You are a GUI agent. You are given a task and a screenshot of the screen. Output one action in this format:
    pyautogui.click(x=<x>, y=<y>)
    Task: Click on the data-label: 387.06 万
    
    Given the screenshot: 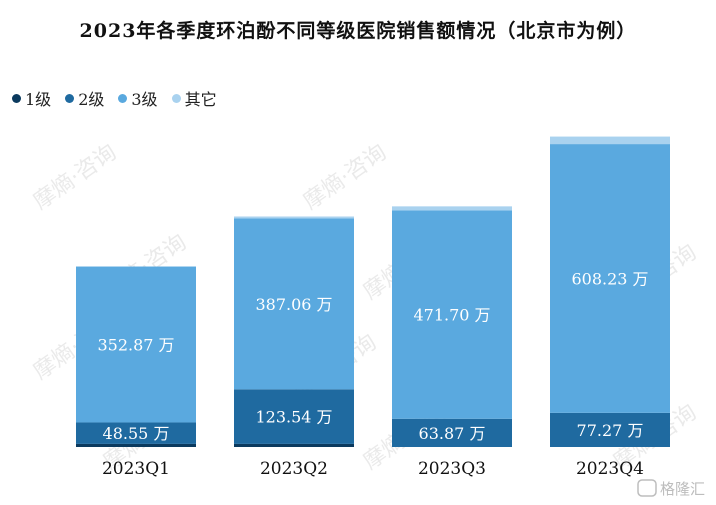 What is the action you would take?
    pyautogui.click(x=293, y=304)
    